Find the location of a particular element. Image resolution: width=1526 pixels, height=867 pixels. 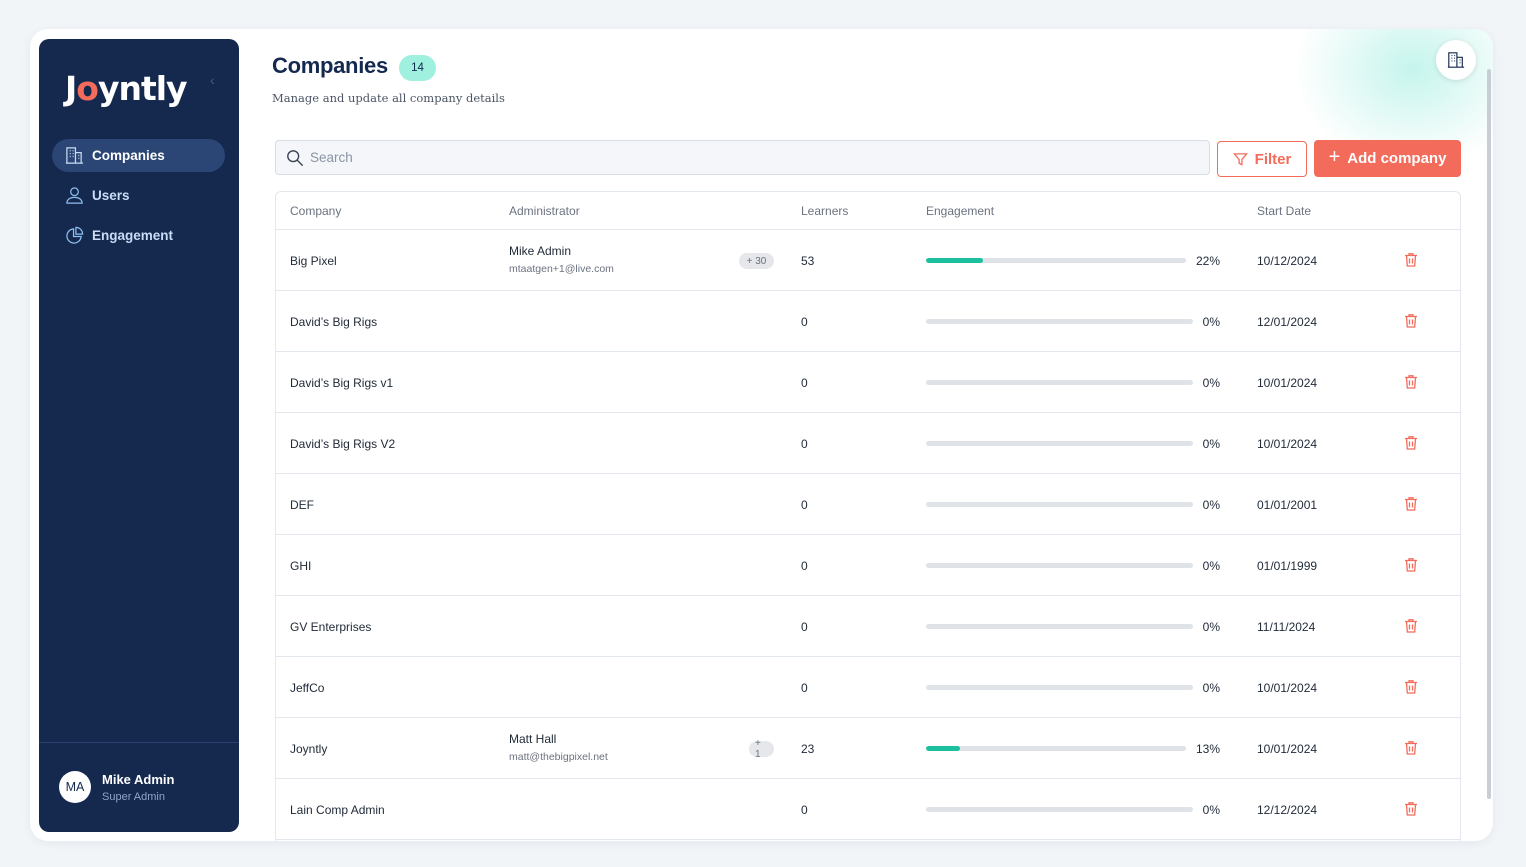

search-box is located at coordinates (742, 157).